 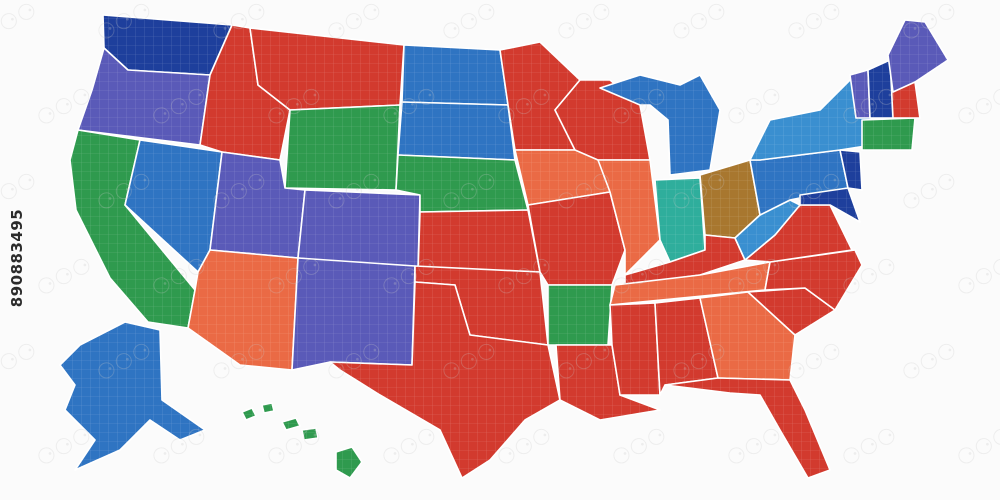 I want to click on state-new-mexico, so click(x=353, y=314).